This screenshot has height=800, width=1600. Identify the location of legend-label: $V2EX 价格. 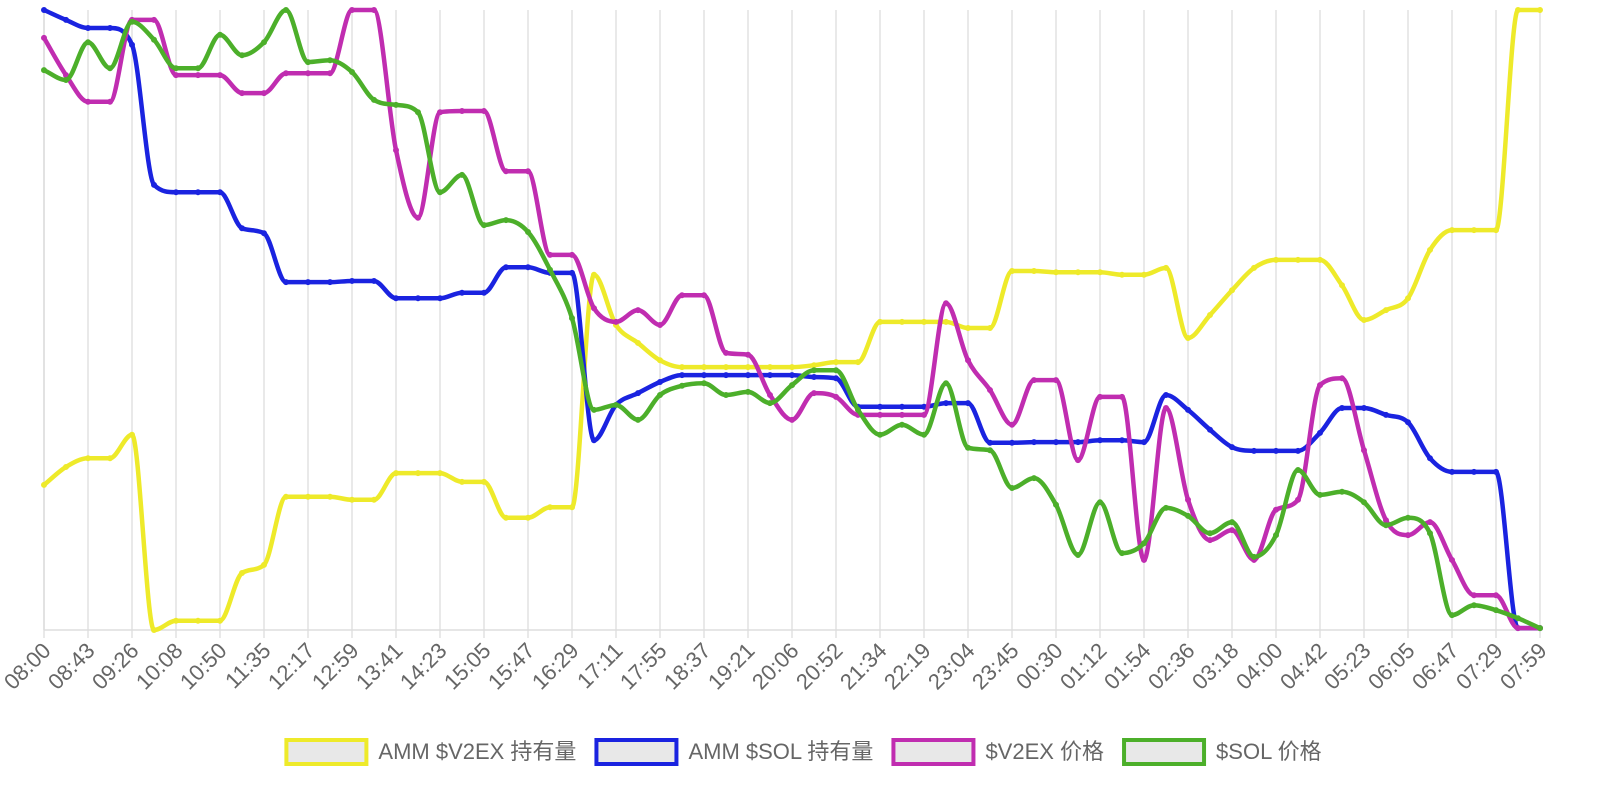
(1044, 751).